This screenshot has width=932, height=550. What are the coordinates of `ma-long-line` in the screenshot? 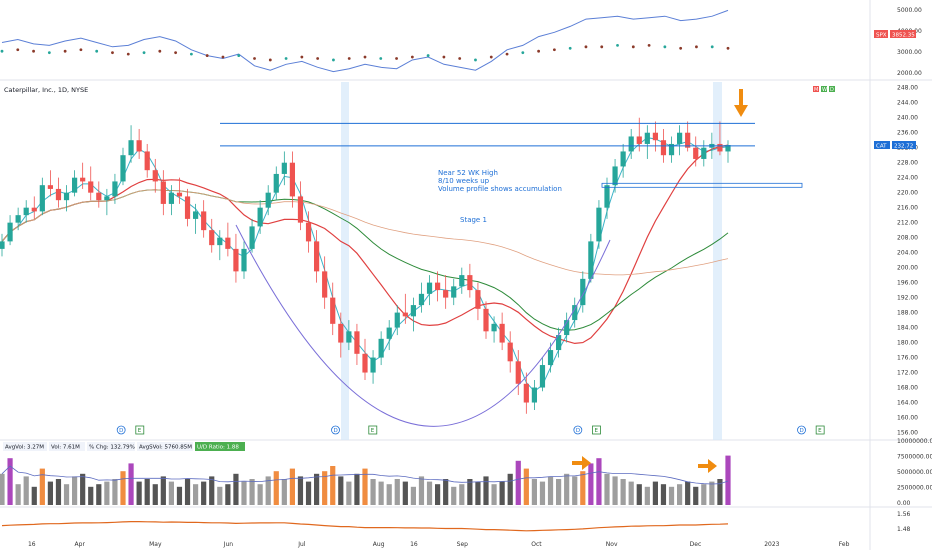 It's located at (365, 232).